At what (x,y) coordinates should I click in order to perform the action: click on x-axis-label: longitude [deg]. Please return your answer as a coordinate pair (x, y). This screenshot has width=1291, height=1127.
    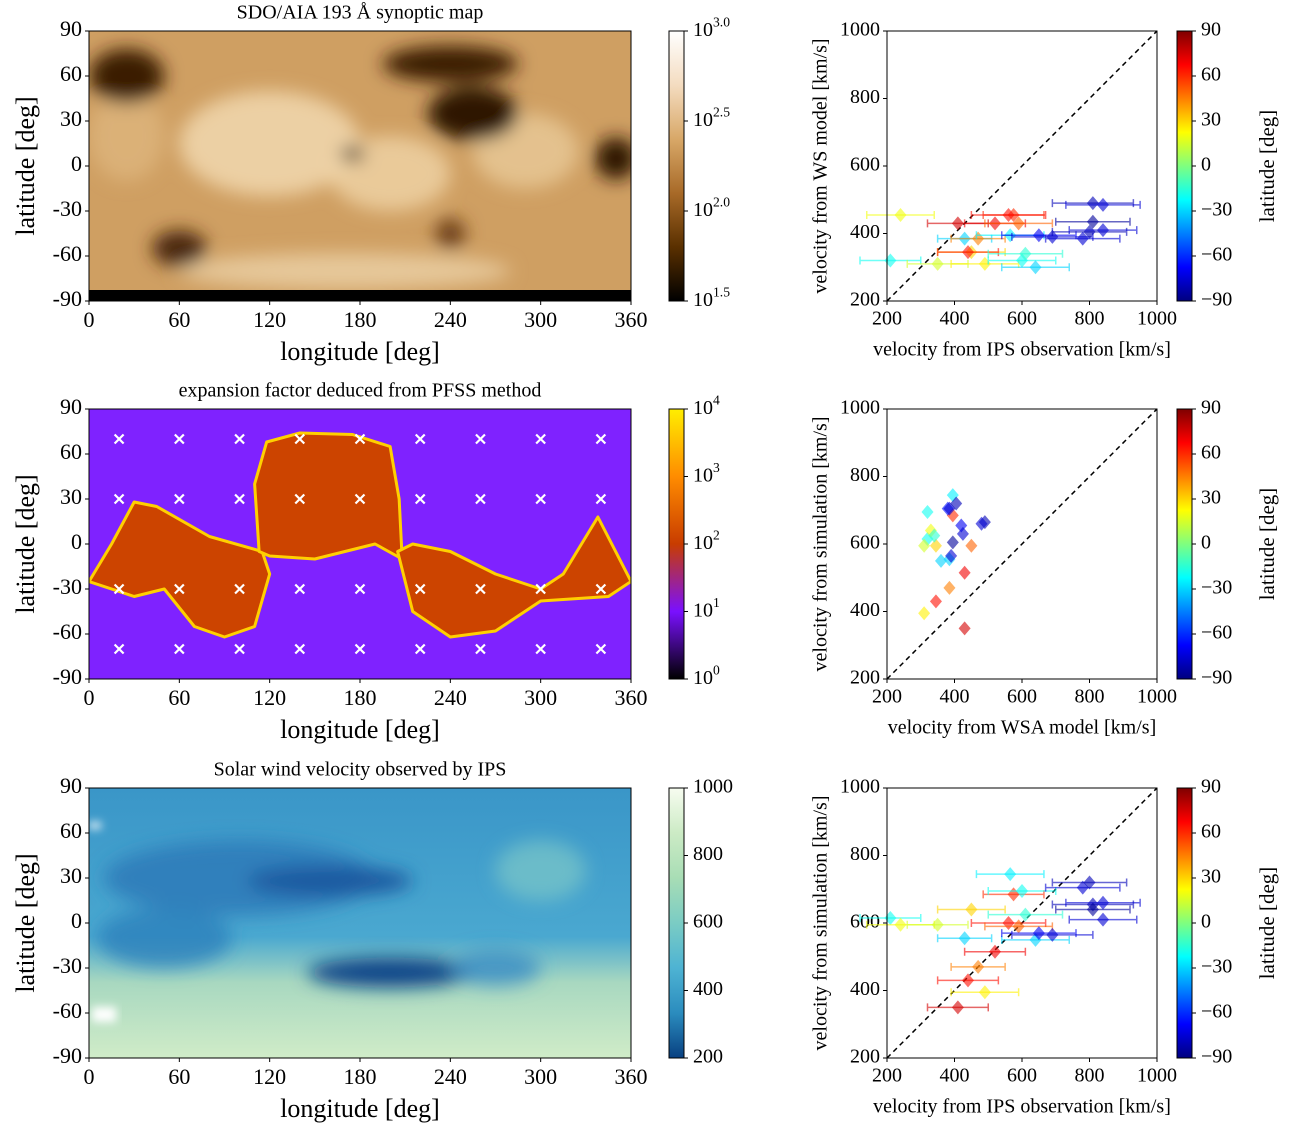
    Looking at the image, I should click on (360, 729).